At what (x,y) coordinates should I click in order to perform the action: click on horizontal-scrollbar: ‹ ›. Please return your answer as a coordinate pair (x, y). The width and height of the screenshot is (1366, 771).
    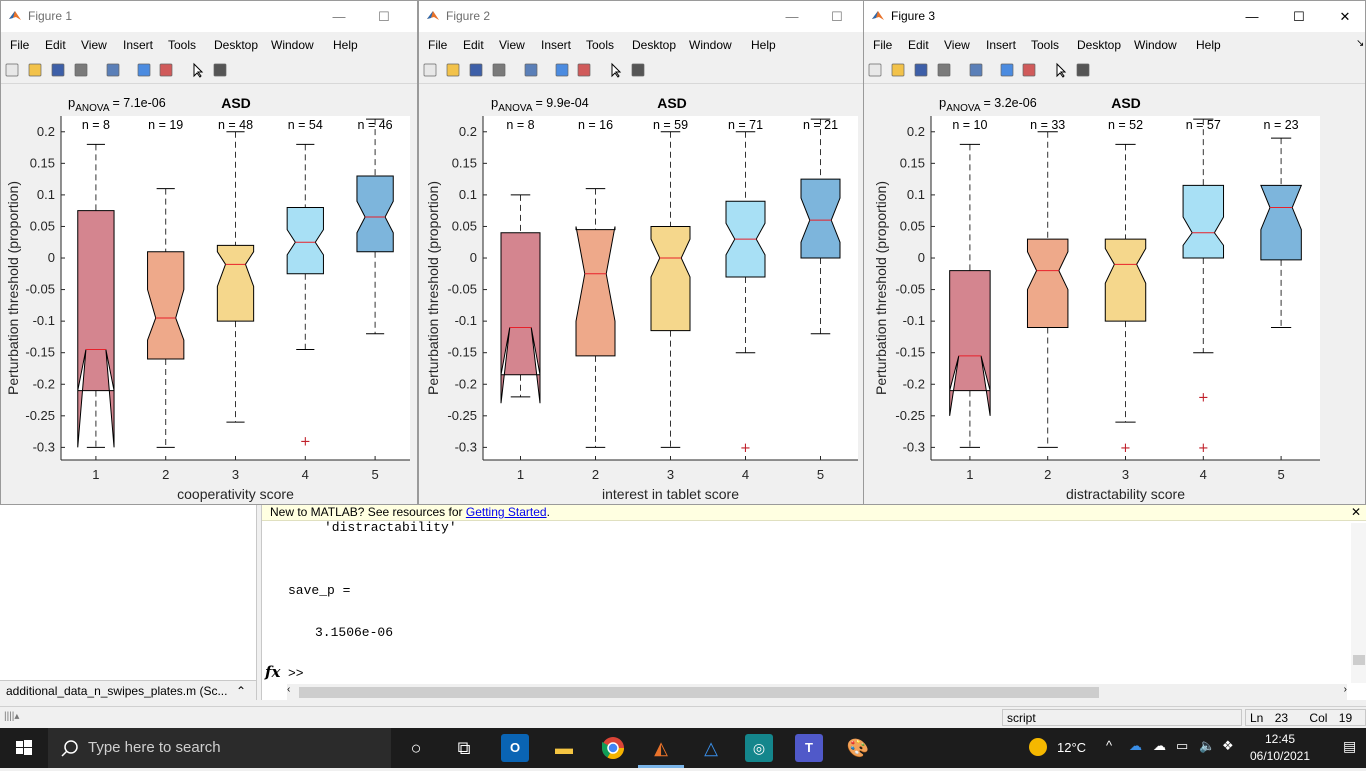
    Looking at the image, I should click on (817, 692).